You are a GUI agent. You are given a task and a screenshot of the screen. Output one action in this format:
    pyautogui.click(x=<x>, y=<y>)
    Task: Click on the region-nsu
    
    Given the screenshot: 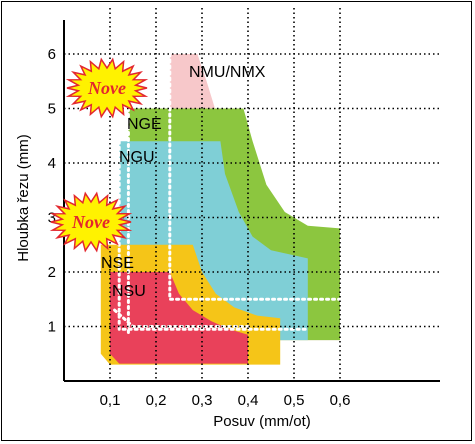 What is the action you would take?
    pyautogui.click(x=179, y=318)
    